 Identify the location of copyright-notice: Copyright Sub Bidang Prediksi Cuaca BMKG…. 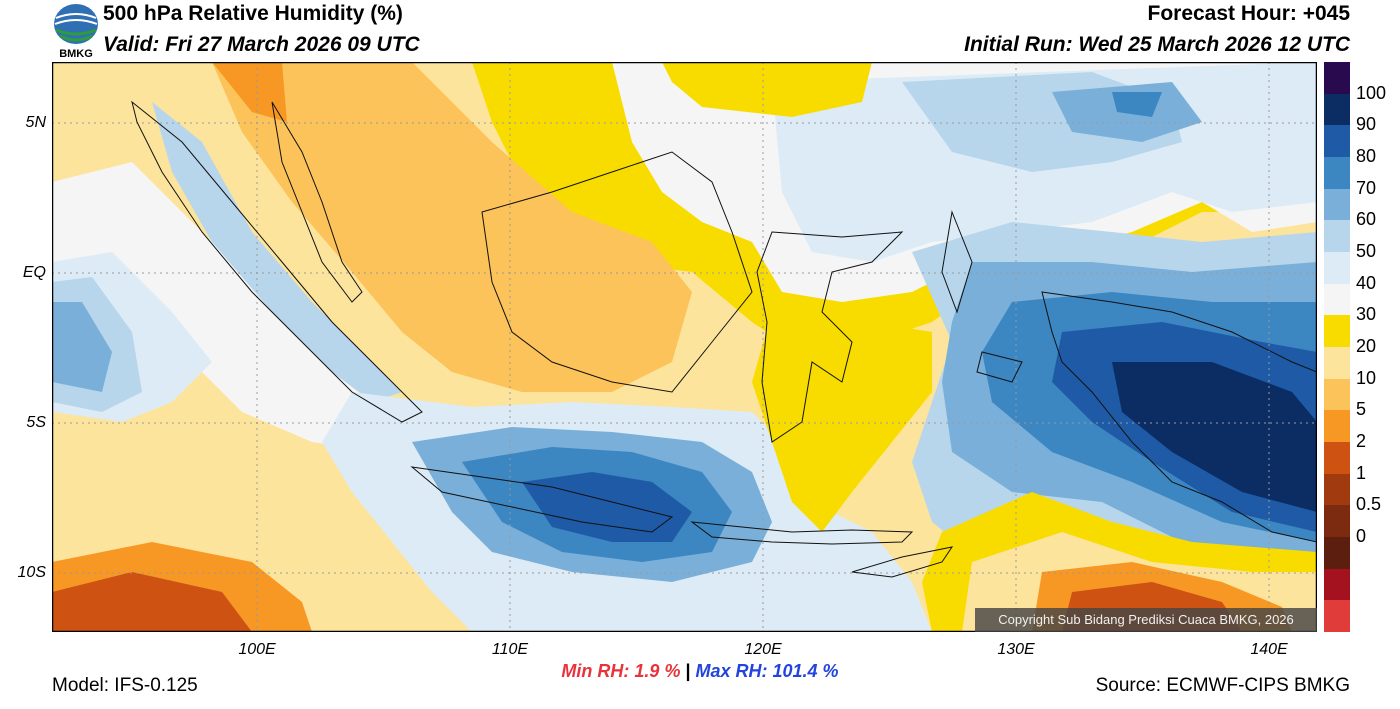
(1146, 620).